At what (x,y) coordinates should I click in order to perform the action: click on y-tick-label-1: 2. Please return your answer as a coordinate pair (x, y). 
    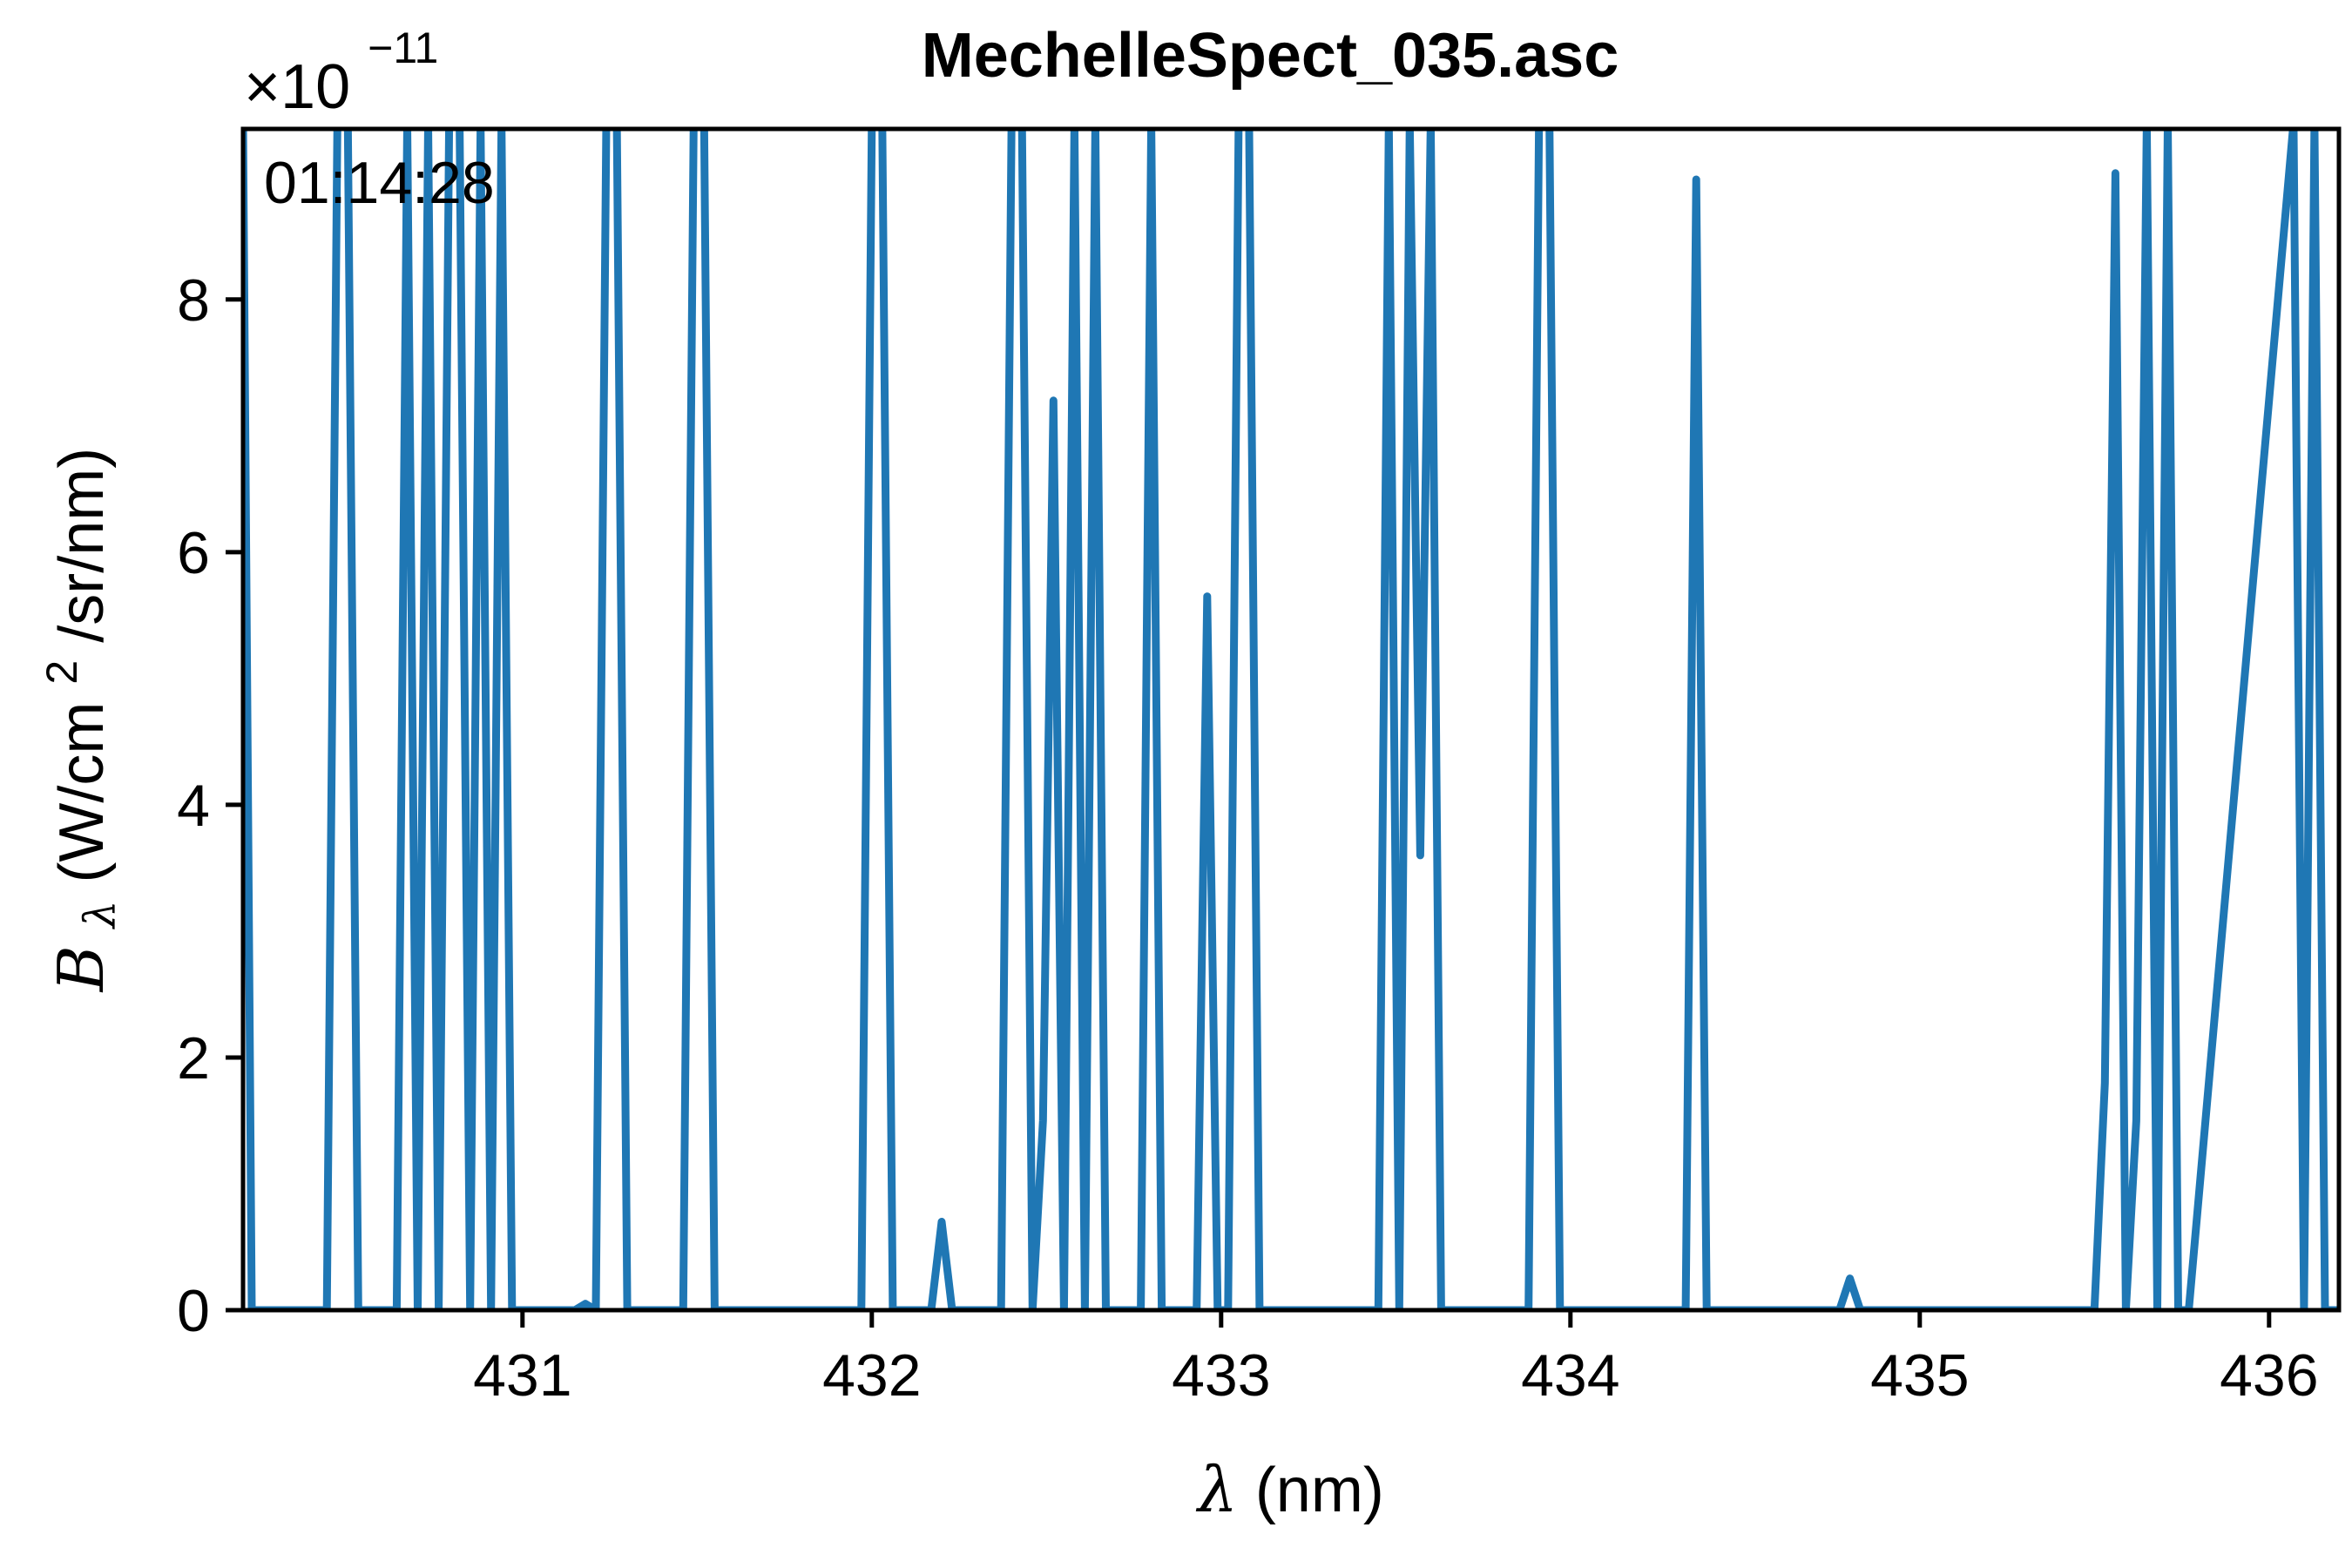
    Looking at the image, I should click on (193, 1058).